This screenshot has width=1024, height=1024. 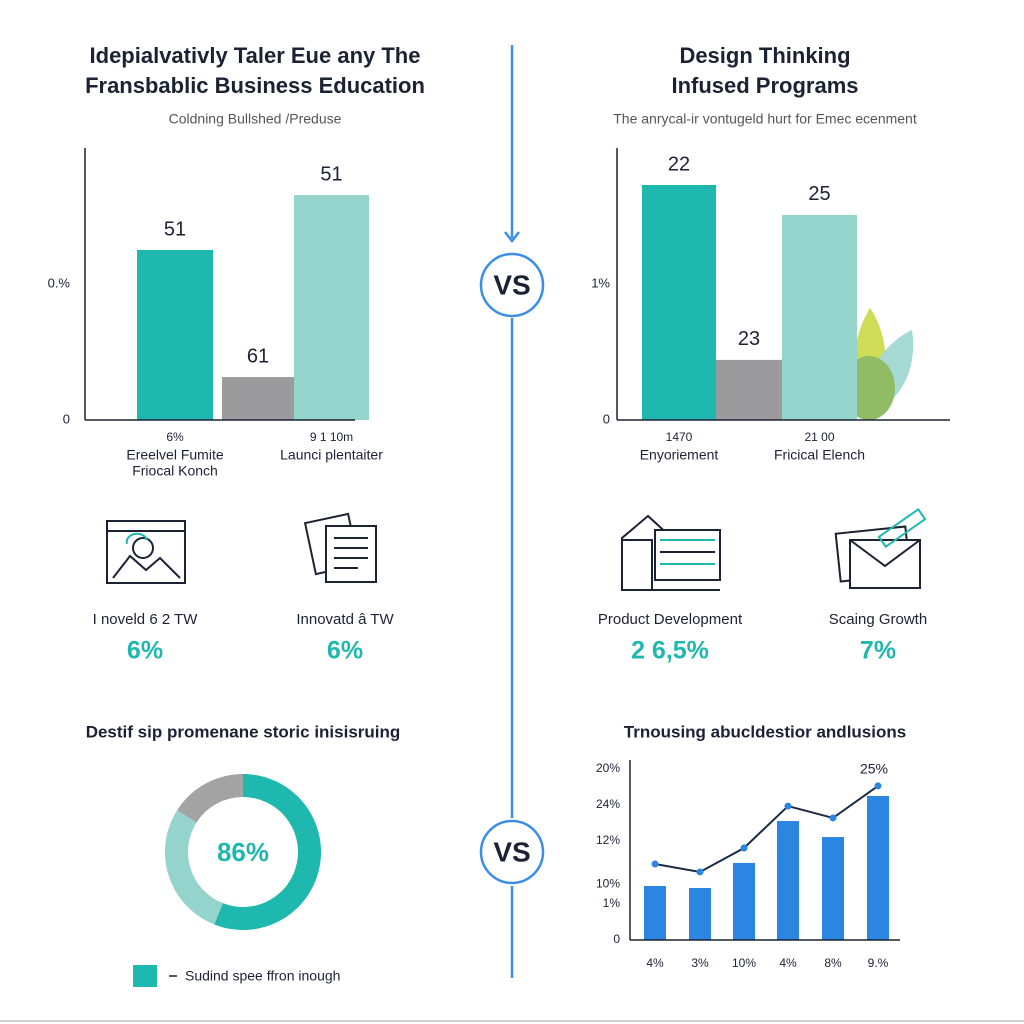 I want to click on x-tick-label: 8%, so click(x=833, y=963).